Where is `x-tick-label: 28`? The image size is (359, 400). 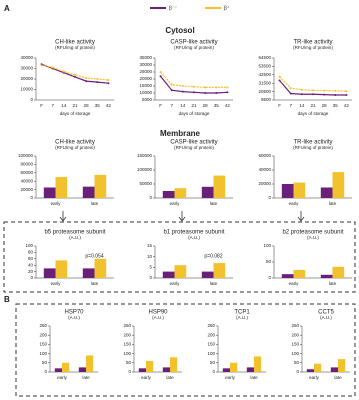
x-tick-label: 28 is located at coordinates (87, 105).